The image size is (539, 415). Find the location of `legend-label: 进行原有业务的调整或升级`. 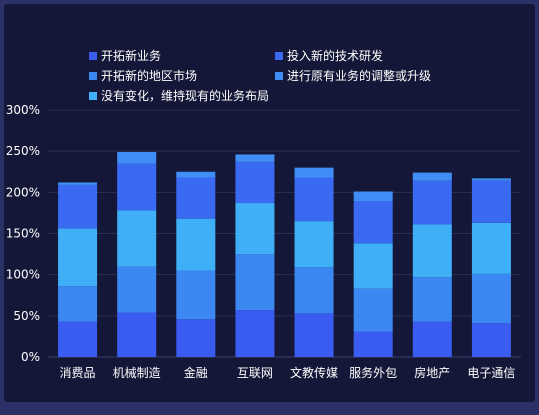

legend-label: 进行原有业务的调整或升级 is located at coordinates (359, 75).